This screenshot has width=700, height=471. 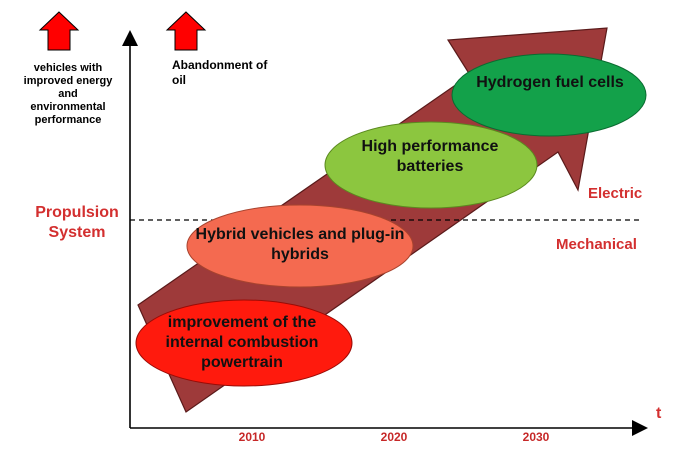 What do you see at coordinates (186, 31) in the screenshot?
I see `oil-up-arrow-icon` at bounding box center [186, 31].